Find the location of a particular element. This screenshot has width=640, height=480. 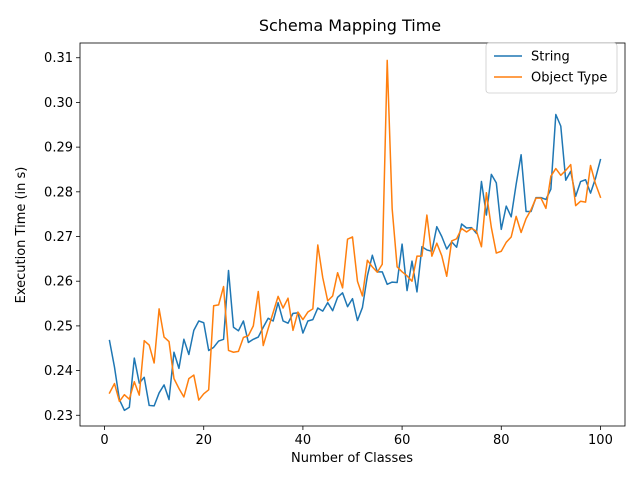

chart-title: Schema Mapping Time is located at coordinates (350, 25).